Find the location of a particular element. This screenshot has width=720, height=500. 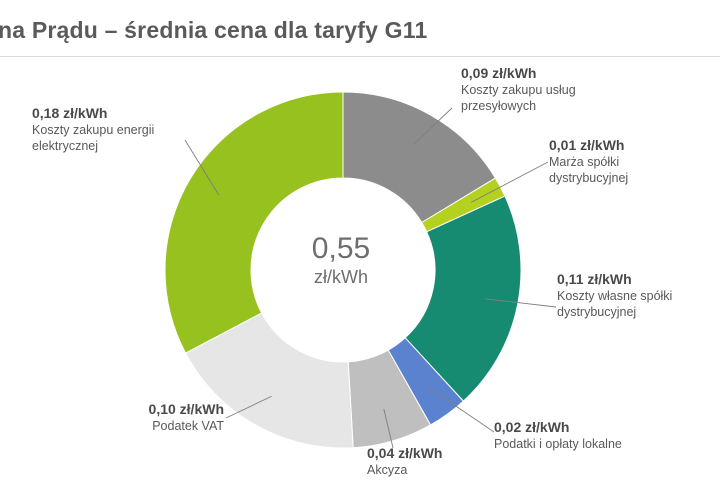

label-value: 0,09 zł/kWh is located at coordinates (499, 73).